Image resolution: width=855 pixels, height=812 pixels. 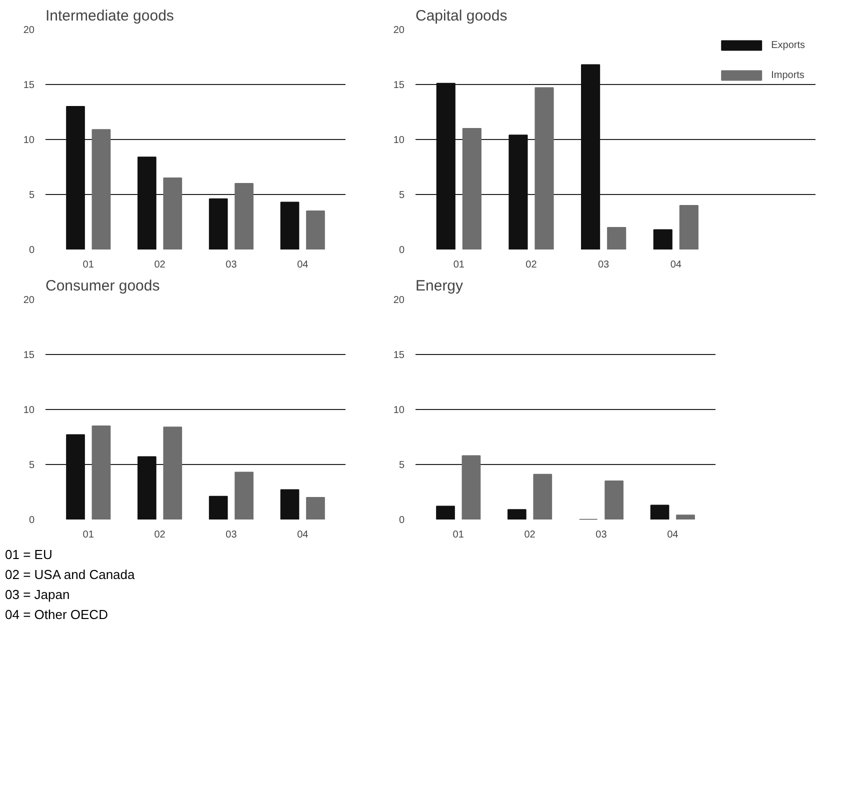 I want to click on chart-title: Energy, so click(x=440, y=286).